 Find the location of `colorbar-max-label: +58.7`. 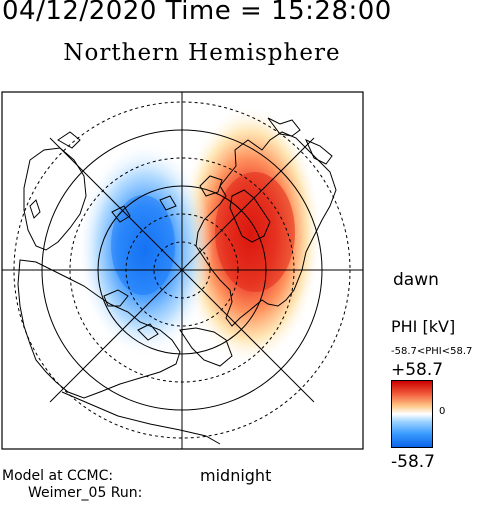

colorbar-max-label: +58.7 is located at coordinates (417, 370).